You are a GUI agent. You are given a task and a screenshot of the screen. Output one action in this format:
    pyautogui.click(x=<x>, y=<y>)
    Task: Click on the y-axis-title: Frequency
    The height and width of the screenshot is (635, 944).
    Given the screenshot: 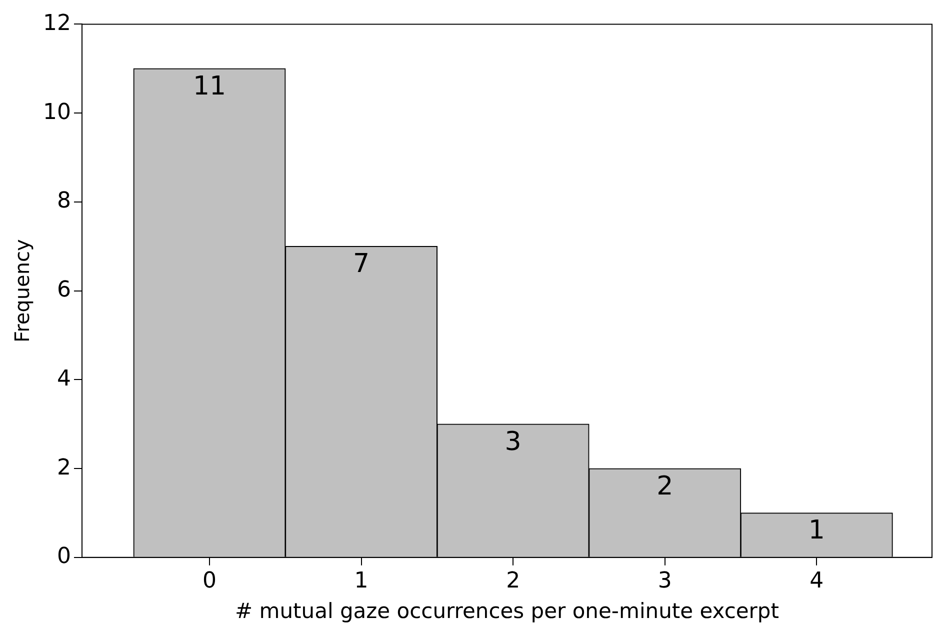 What is the action you would take?
    pyautogui.click(x=22, y=290)
    